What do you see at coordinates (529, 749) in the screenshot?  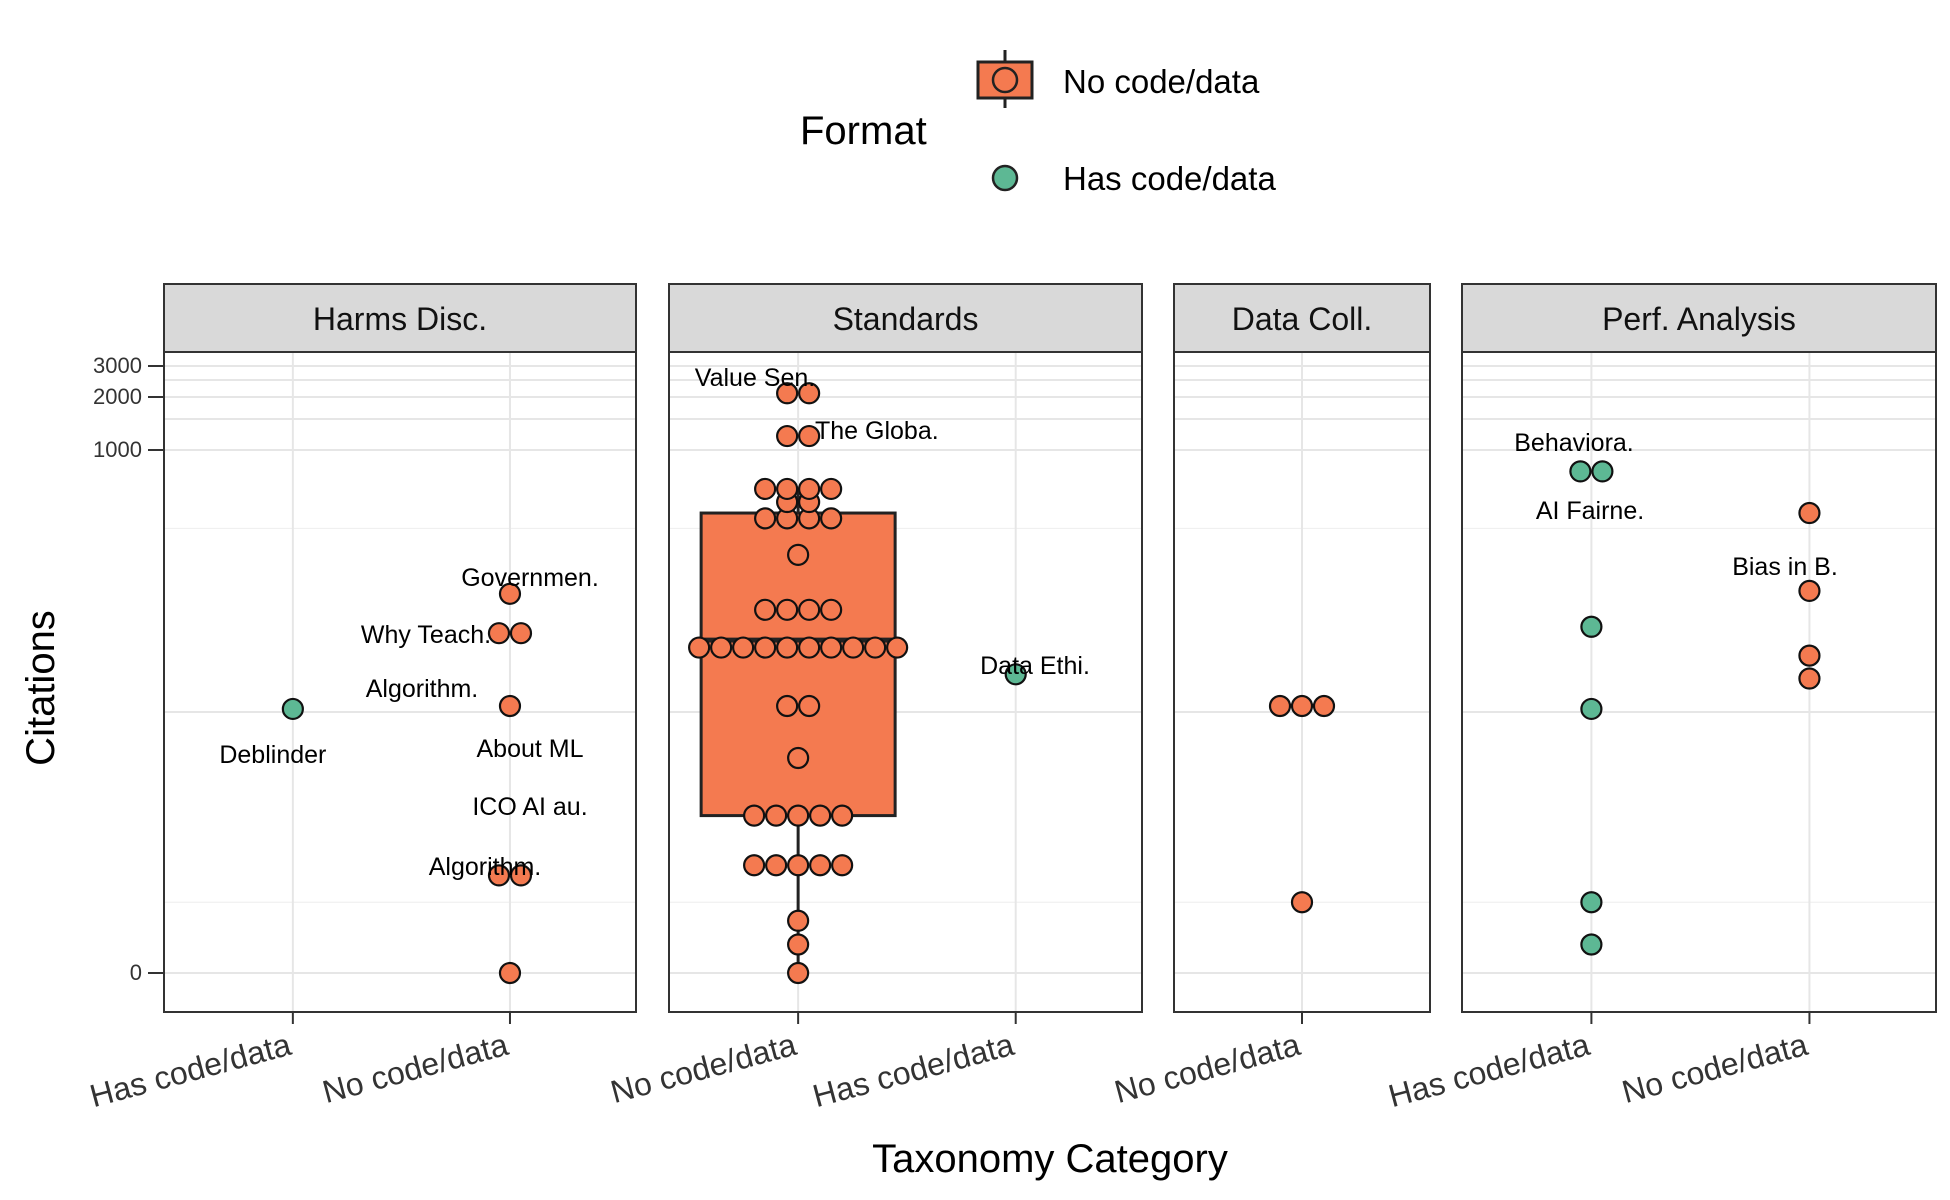 I see `point-annotation: About ML` at bounding box center [529, 749].